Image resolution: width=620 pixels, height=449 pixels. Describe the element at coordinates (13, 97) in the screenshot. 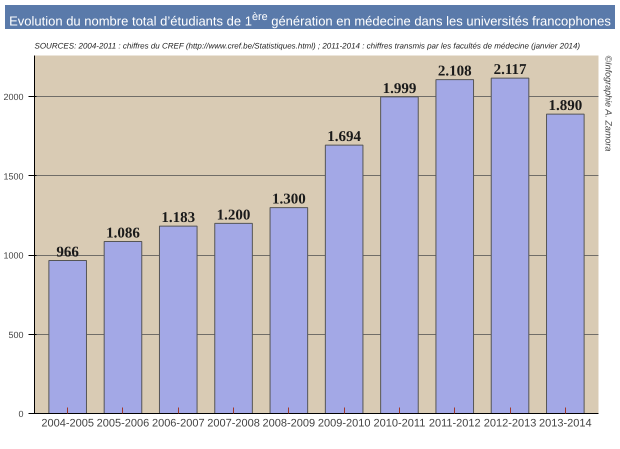

I see `y-tick-label: 2000` at that location.